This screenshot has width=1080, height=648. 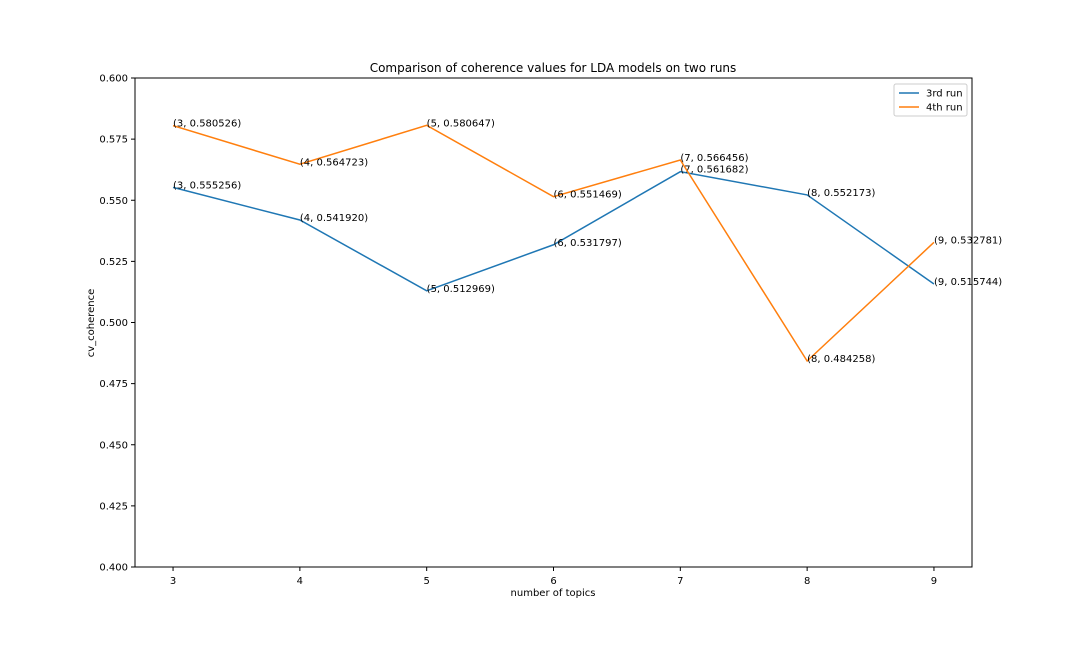 I want to click on legend: 3rd run 4th run, so click(x=930, y=100).